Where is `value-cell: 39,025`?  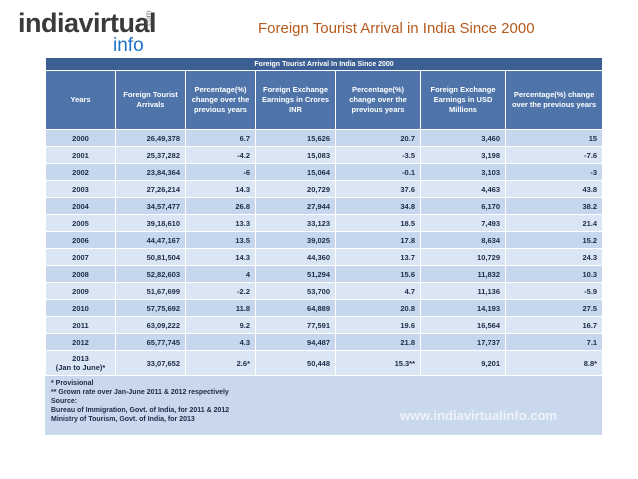
value-cell: 39,025 is located at coordinates (295, 240).